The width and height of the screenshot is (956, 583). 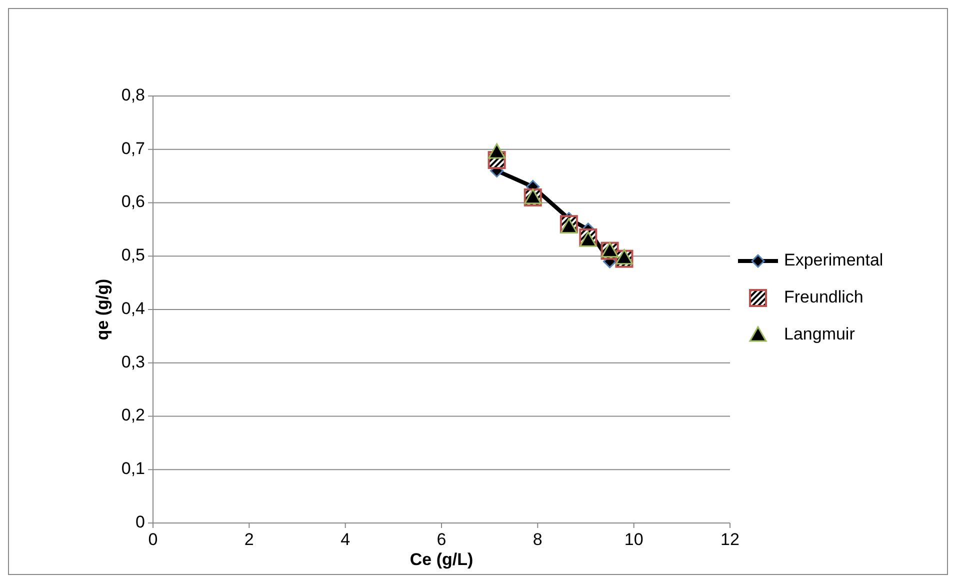 What do you see at coordinates (133, 415) in the screenshot?
I see `y-tick-label: 0,2` at bounding box center [133, 415].